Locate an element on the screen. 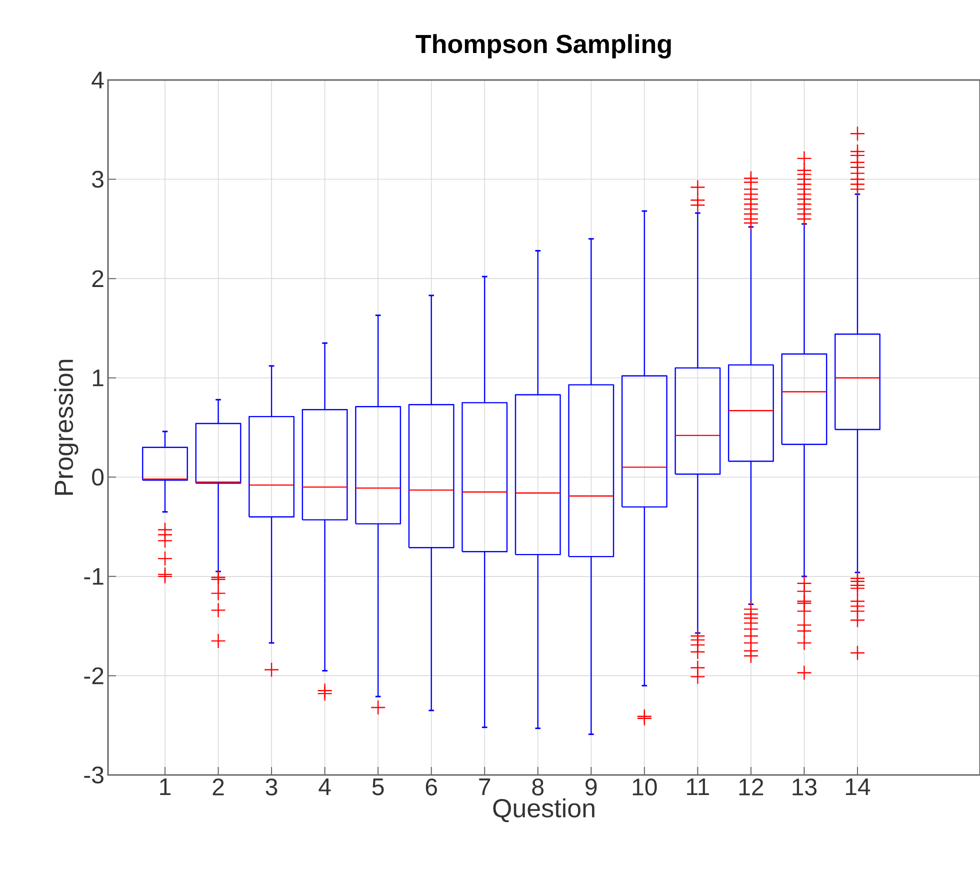 This screenshot has height=874, width=980. x-tick-label: 1 is located at coordinates (165, 787).